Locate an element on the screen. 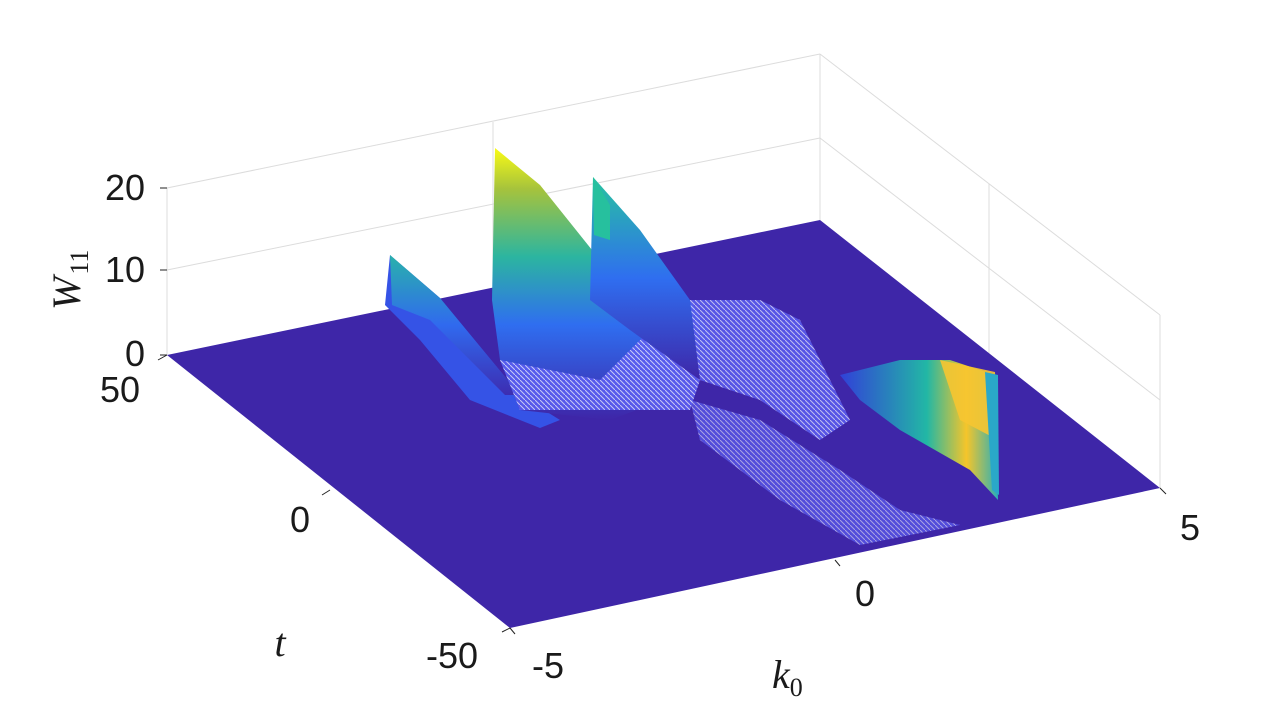  t-tick-0: 0 is located at coordinates (300, 519).